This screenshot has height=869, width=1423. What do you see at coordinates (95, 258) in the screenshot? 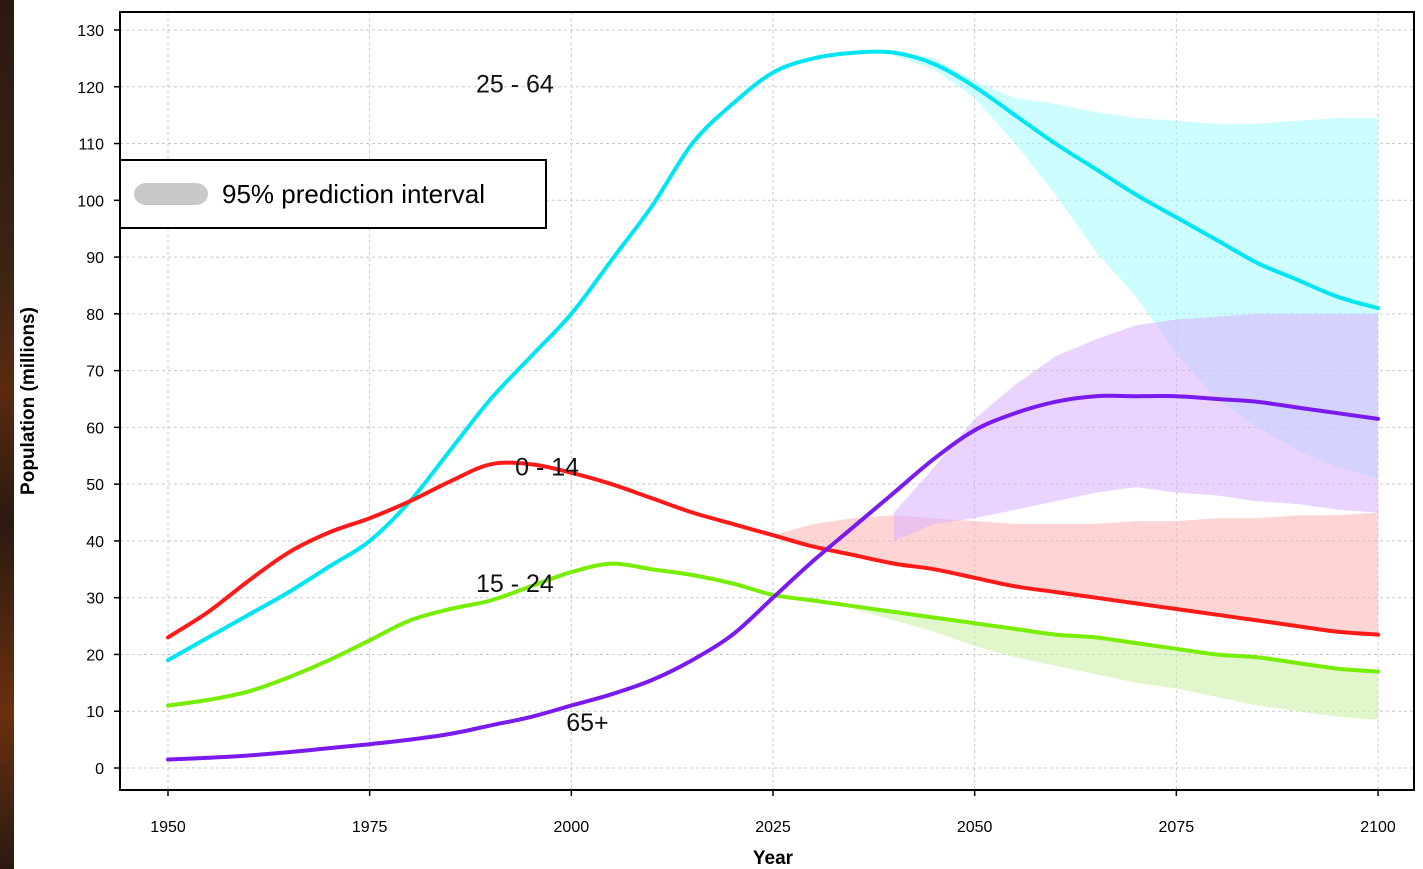
I see `y-tick-label-90: 90` at bounding box center [95, 258].